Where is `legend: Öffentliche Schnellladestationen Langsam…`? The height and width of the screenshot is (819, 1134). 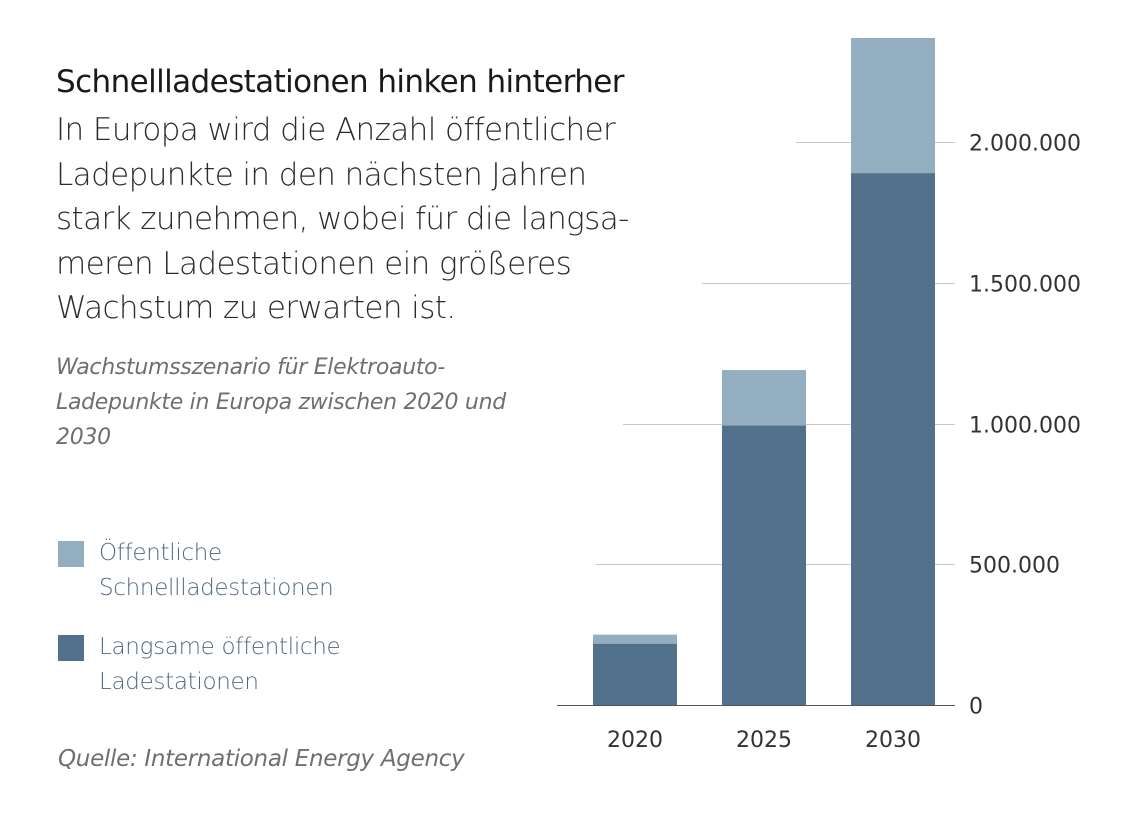 legend: Öffentliche Schnellladestationen Langsam… is located at coordinates (238, 618).